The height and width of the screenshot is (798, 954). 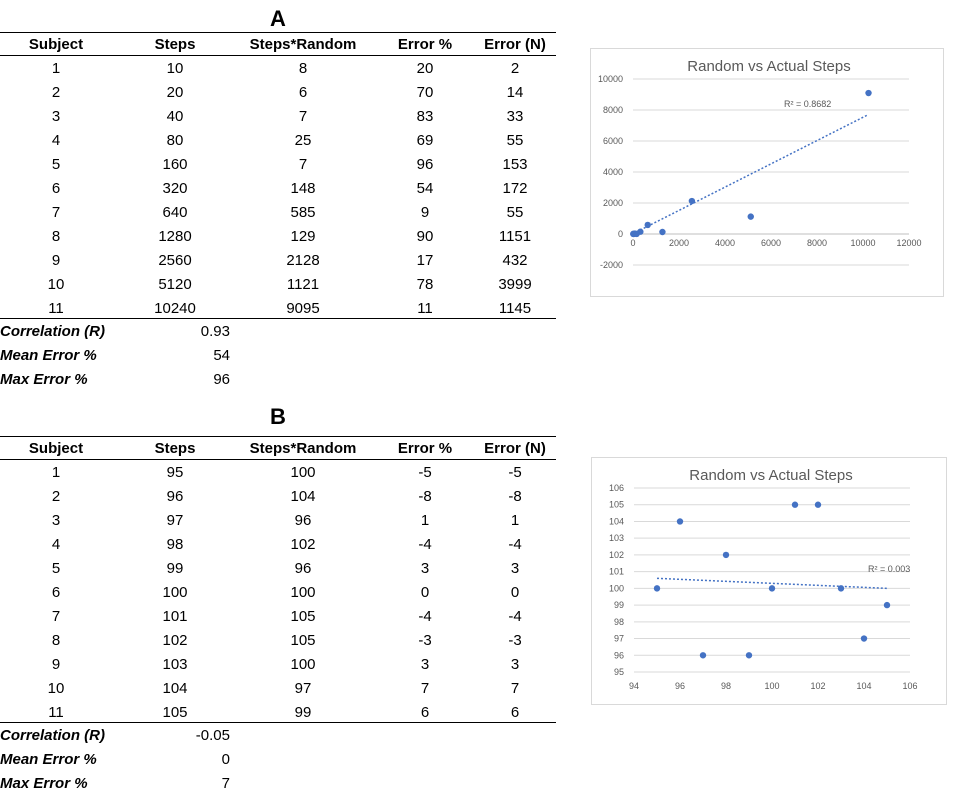 What do you see at coordinates (515, 236) in the screenshot?
I see `cell-error-n: 1151` at bounding box center [515, 236].